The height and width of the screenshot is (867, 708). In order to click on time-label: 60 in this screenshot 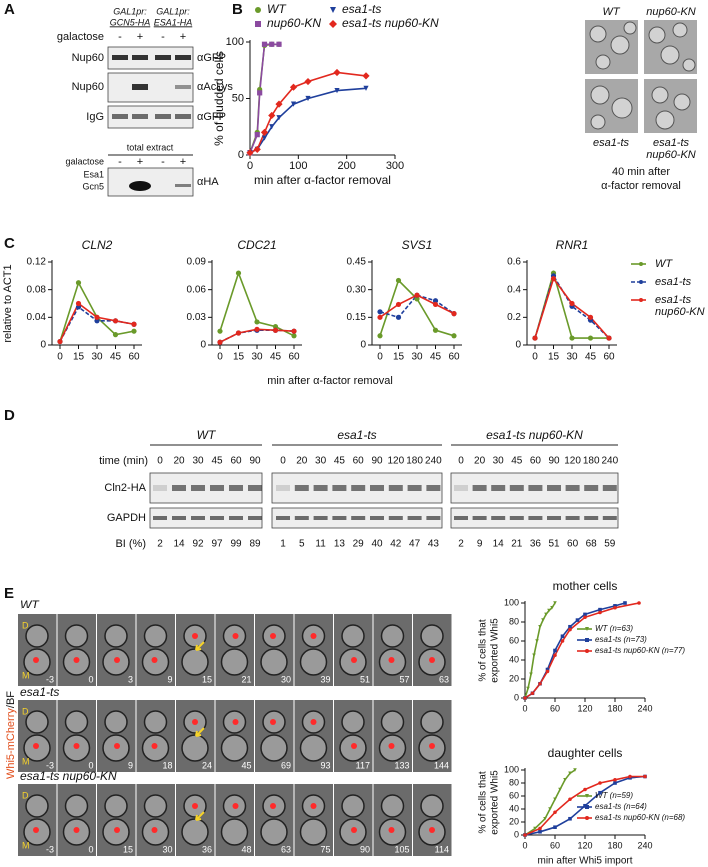, I will do `click(536, 461)`.